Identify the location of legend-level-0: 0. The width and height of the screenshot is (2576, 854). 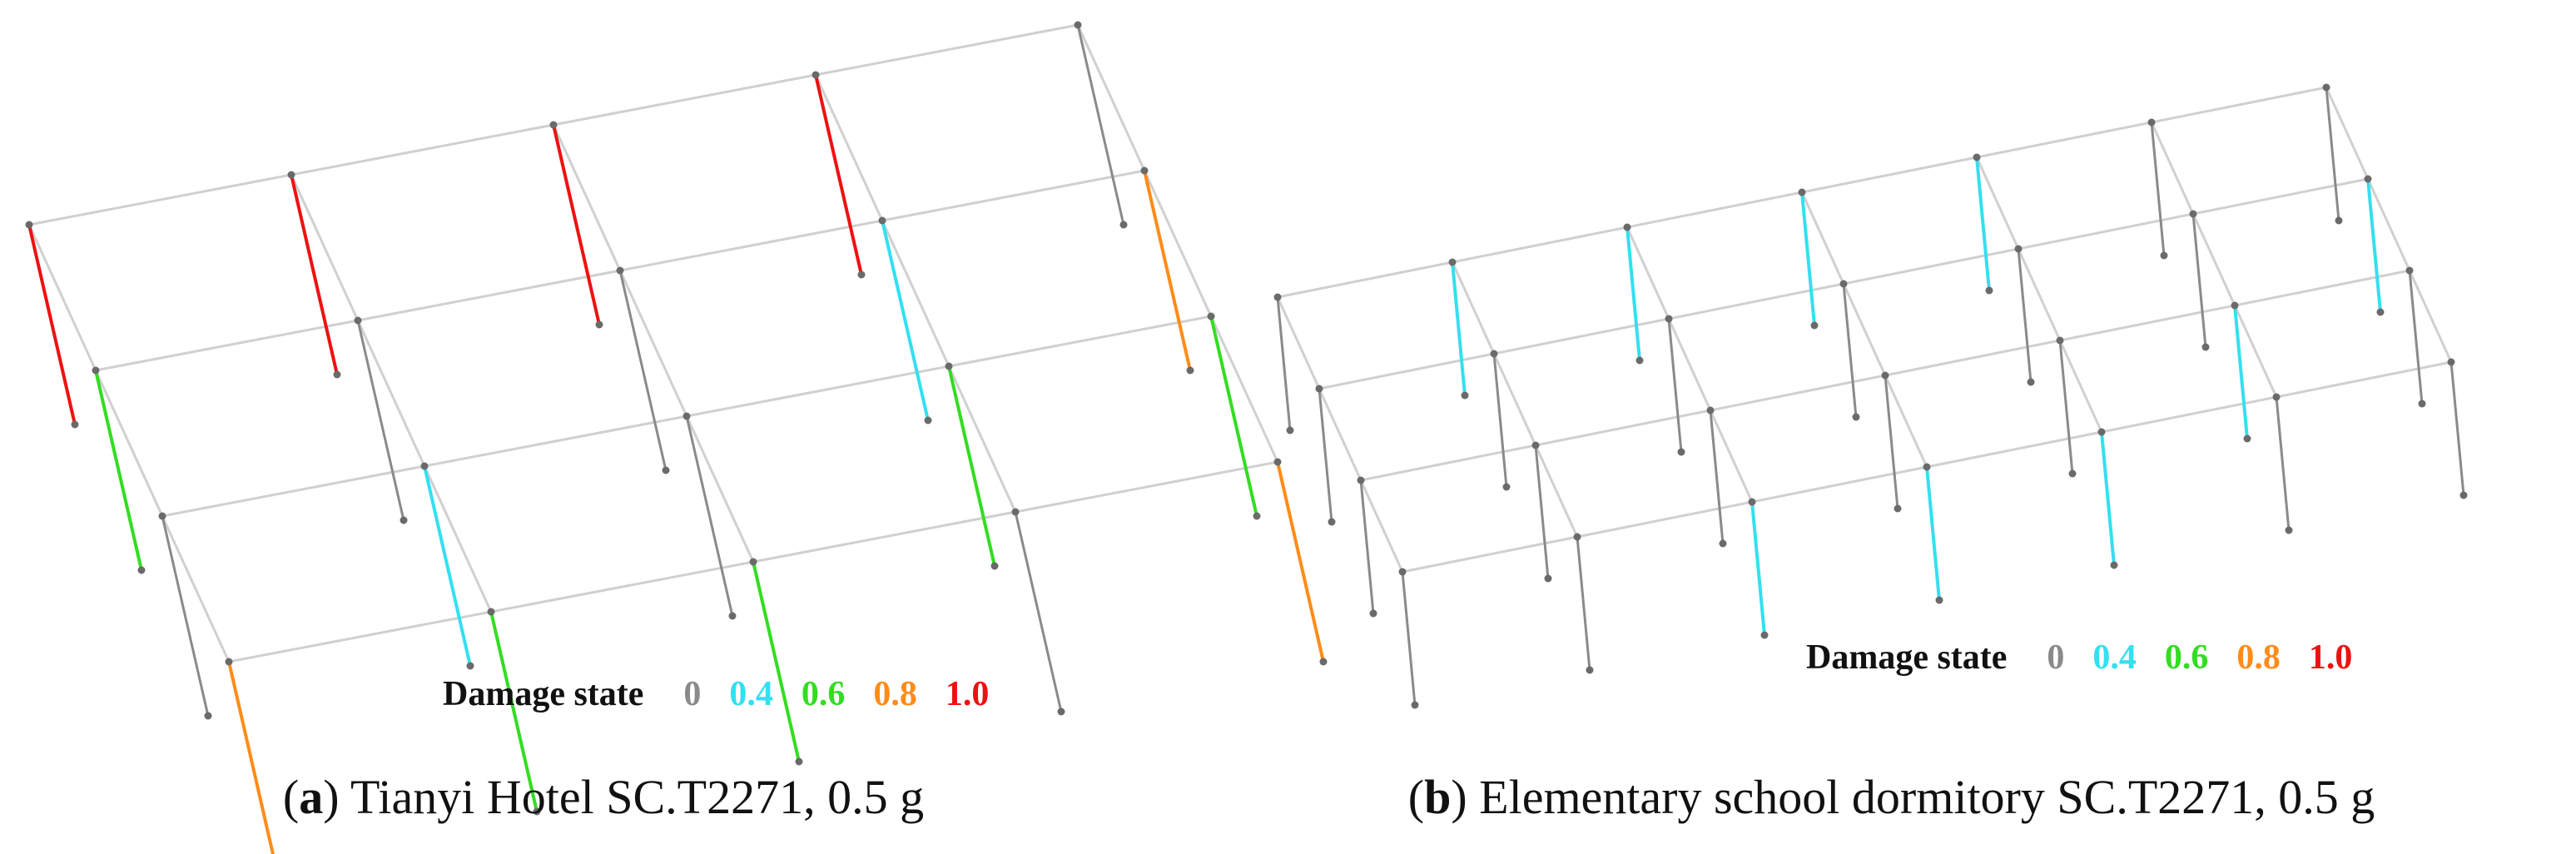
(692, 694).